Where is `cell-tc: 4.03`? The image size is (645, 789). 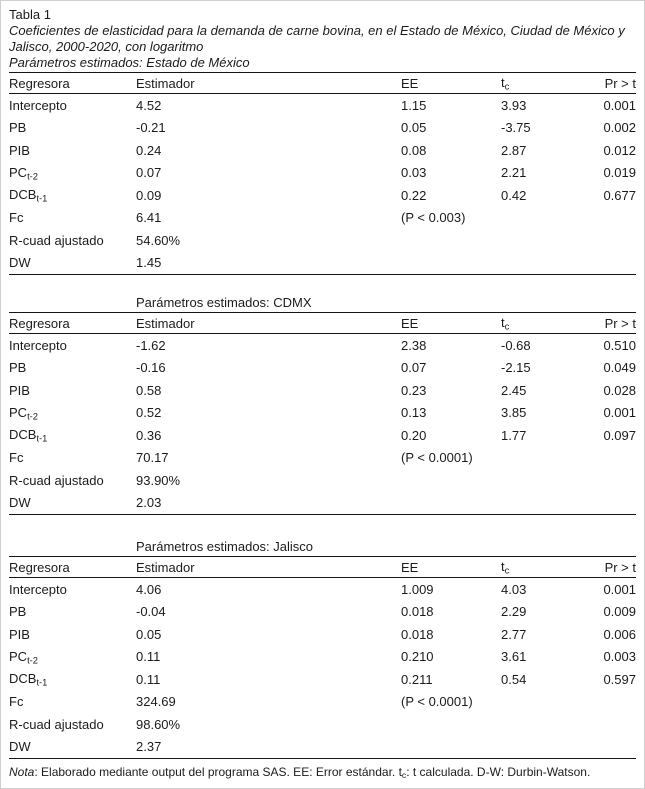 cell-tc: 4.03 is located at coordinates (514, 589).